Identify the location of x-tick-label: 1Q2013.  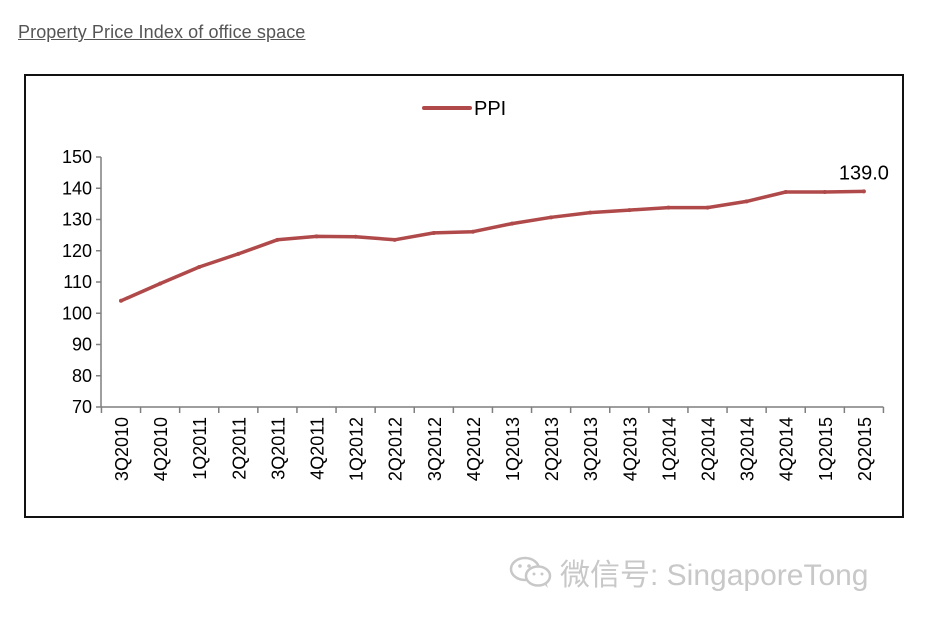
(513, 449).